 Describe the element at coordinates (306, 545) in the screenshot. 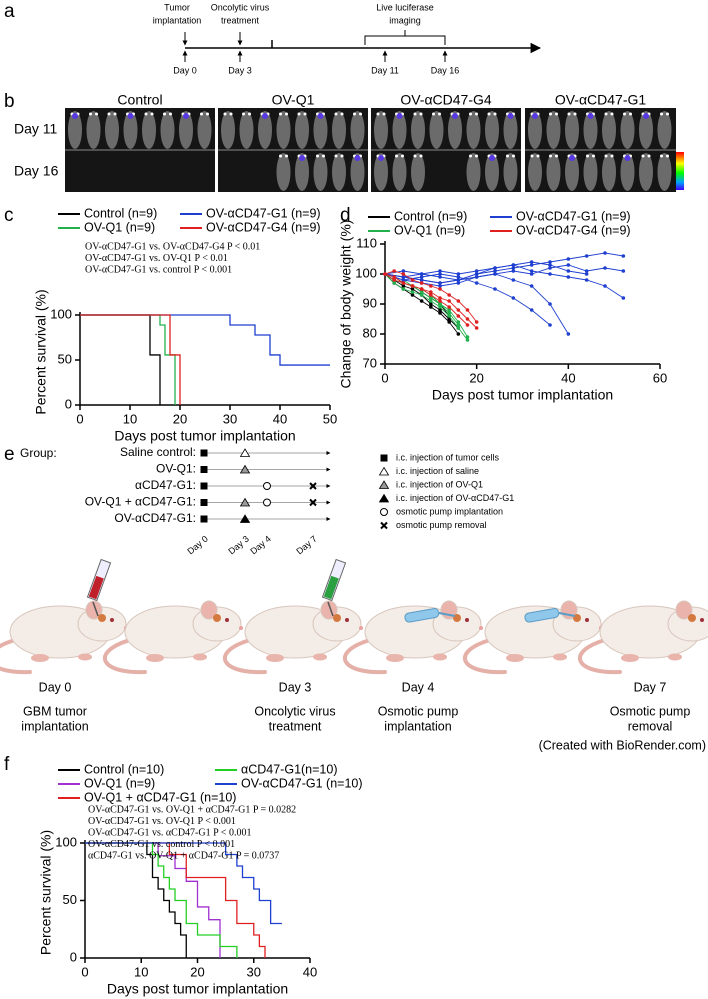

I see `day-label: Day 7` at that location.